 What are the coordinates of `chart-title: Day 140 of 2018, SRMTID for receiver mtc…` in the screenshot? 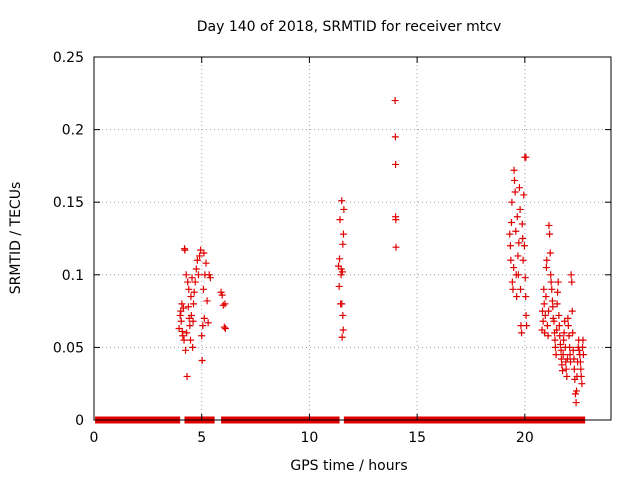 It's located at (349, 27).